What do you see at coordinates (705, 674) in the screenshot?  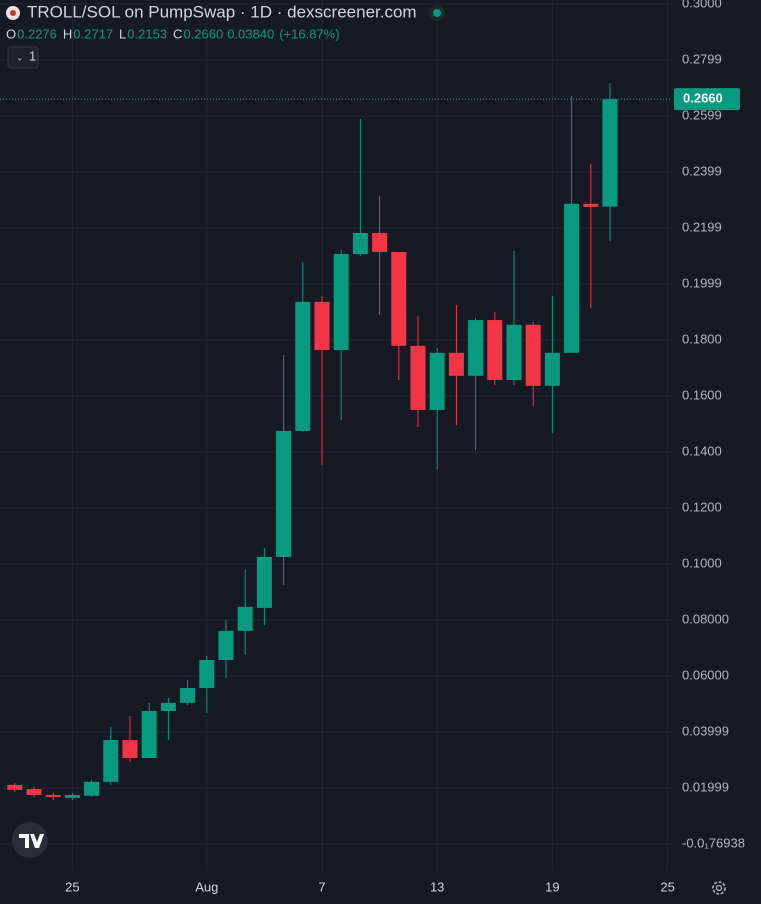 I see `y-tick-label: 0.06000` at bounding box center [705, 674].